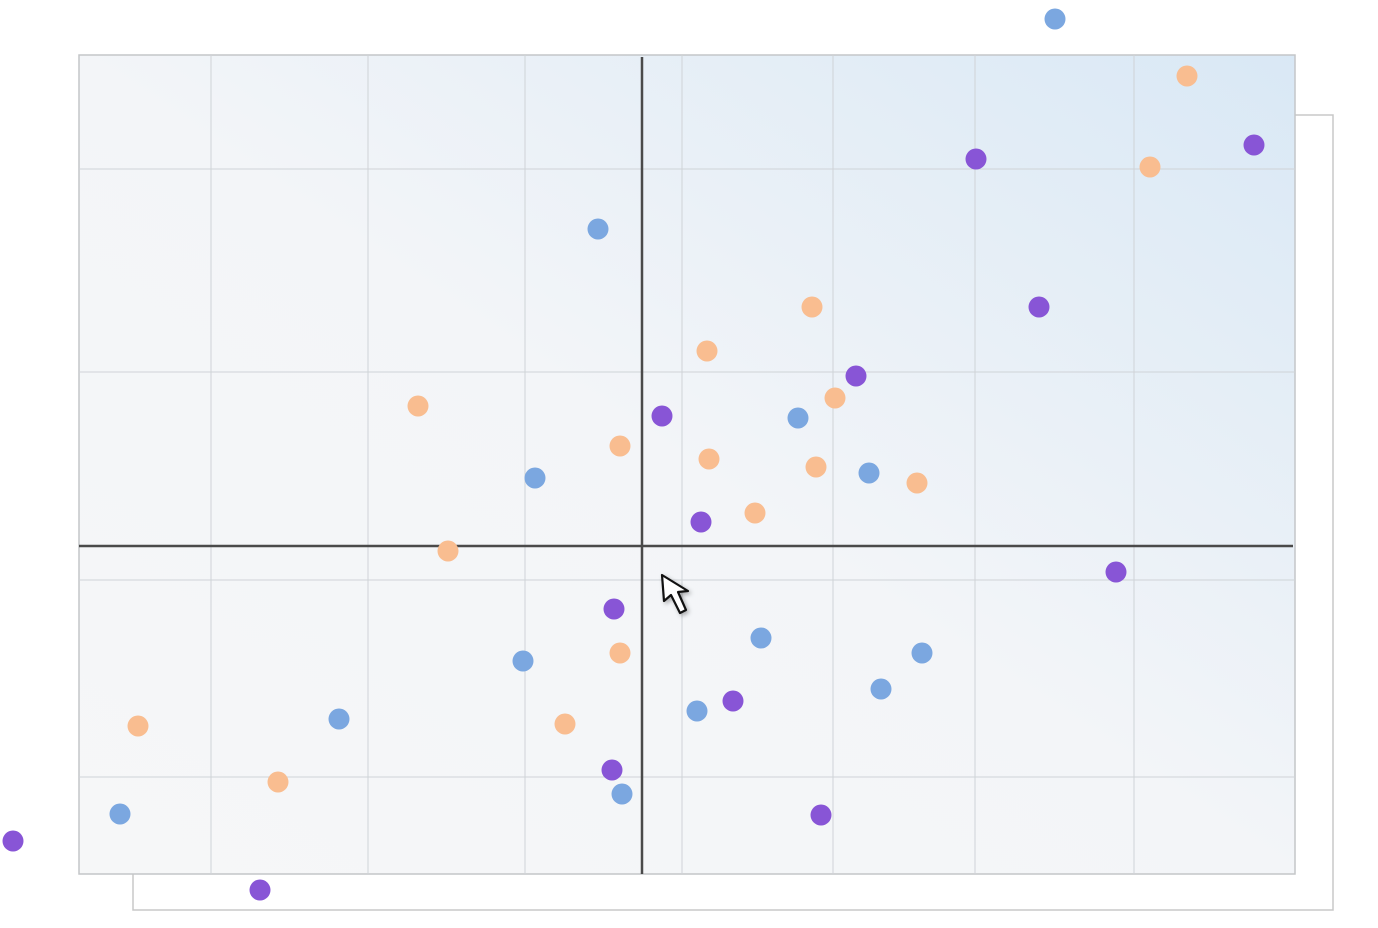  Describe the element at coordinates (675, 594) in the screenshot. I see `cursor` at that location.